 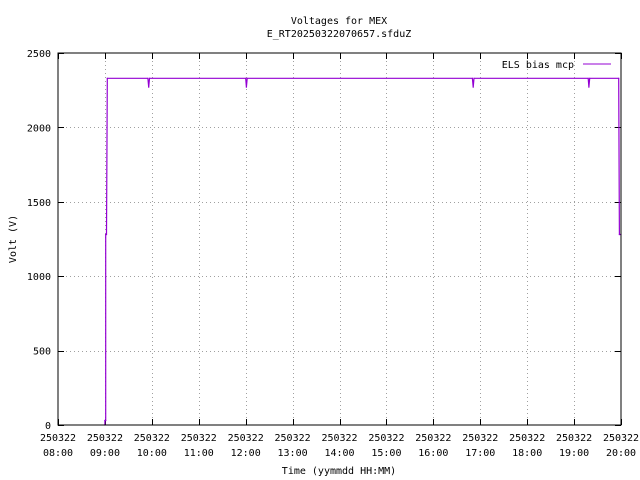 I want to click on x-axis-label: Time (yymmdd HH:MM), so click(x=339, y=471).